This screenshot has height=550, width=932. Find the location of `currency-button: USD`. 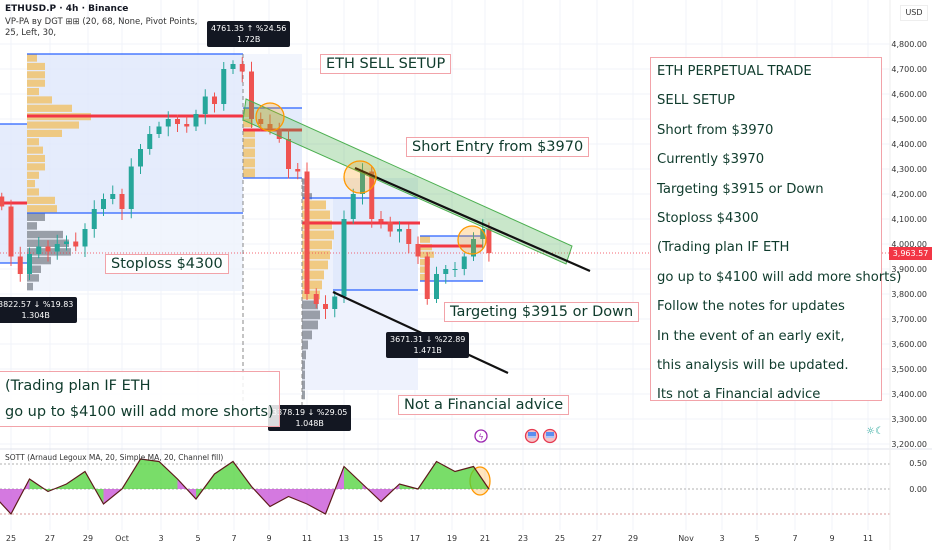

currency-button: USD is located at coordinates (914, 13).